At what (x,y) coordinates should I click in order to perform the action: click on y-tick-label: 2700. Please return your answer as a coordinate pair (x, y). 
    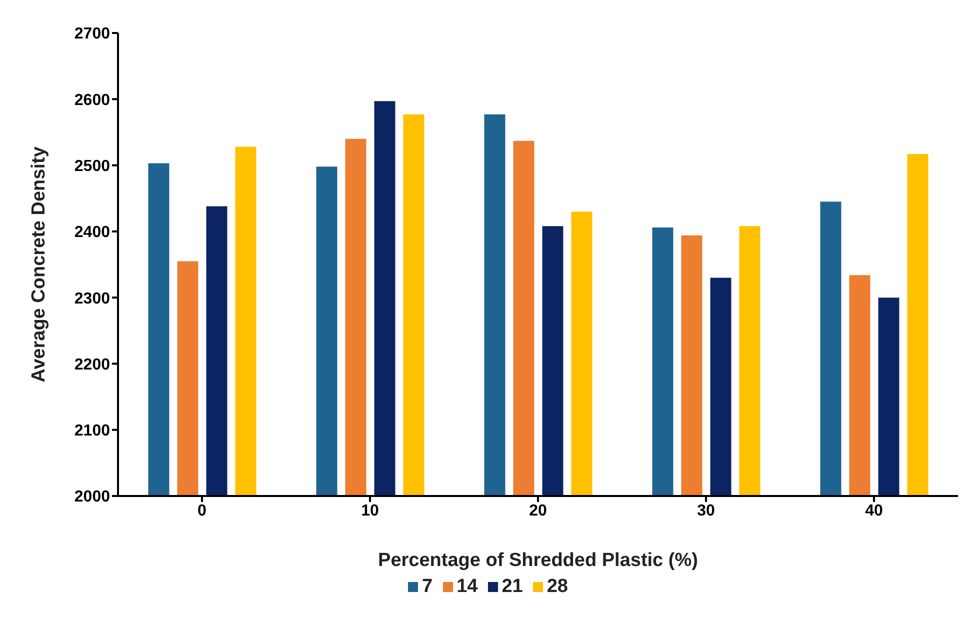
    Looking at the image, I should click on (92, 34).